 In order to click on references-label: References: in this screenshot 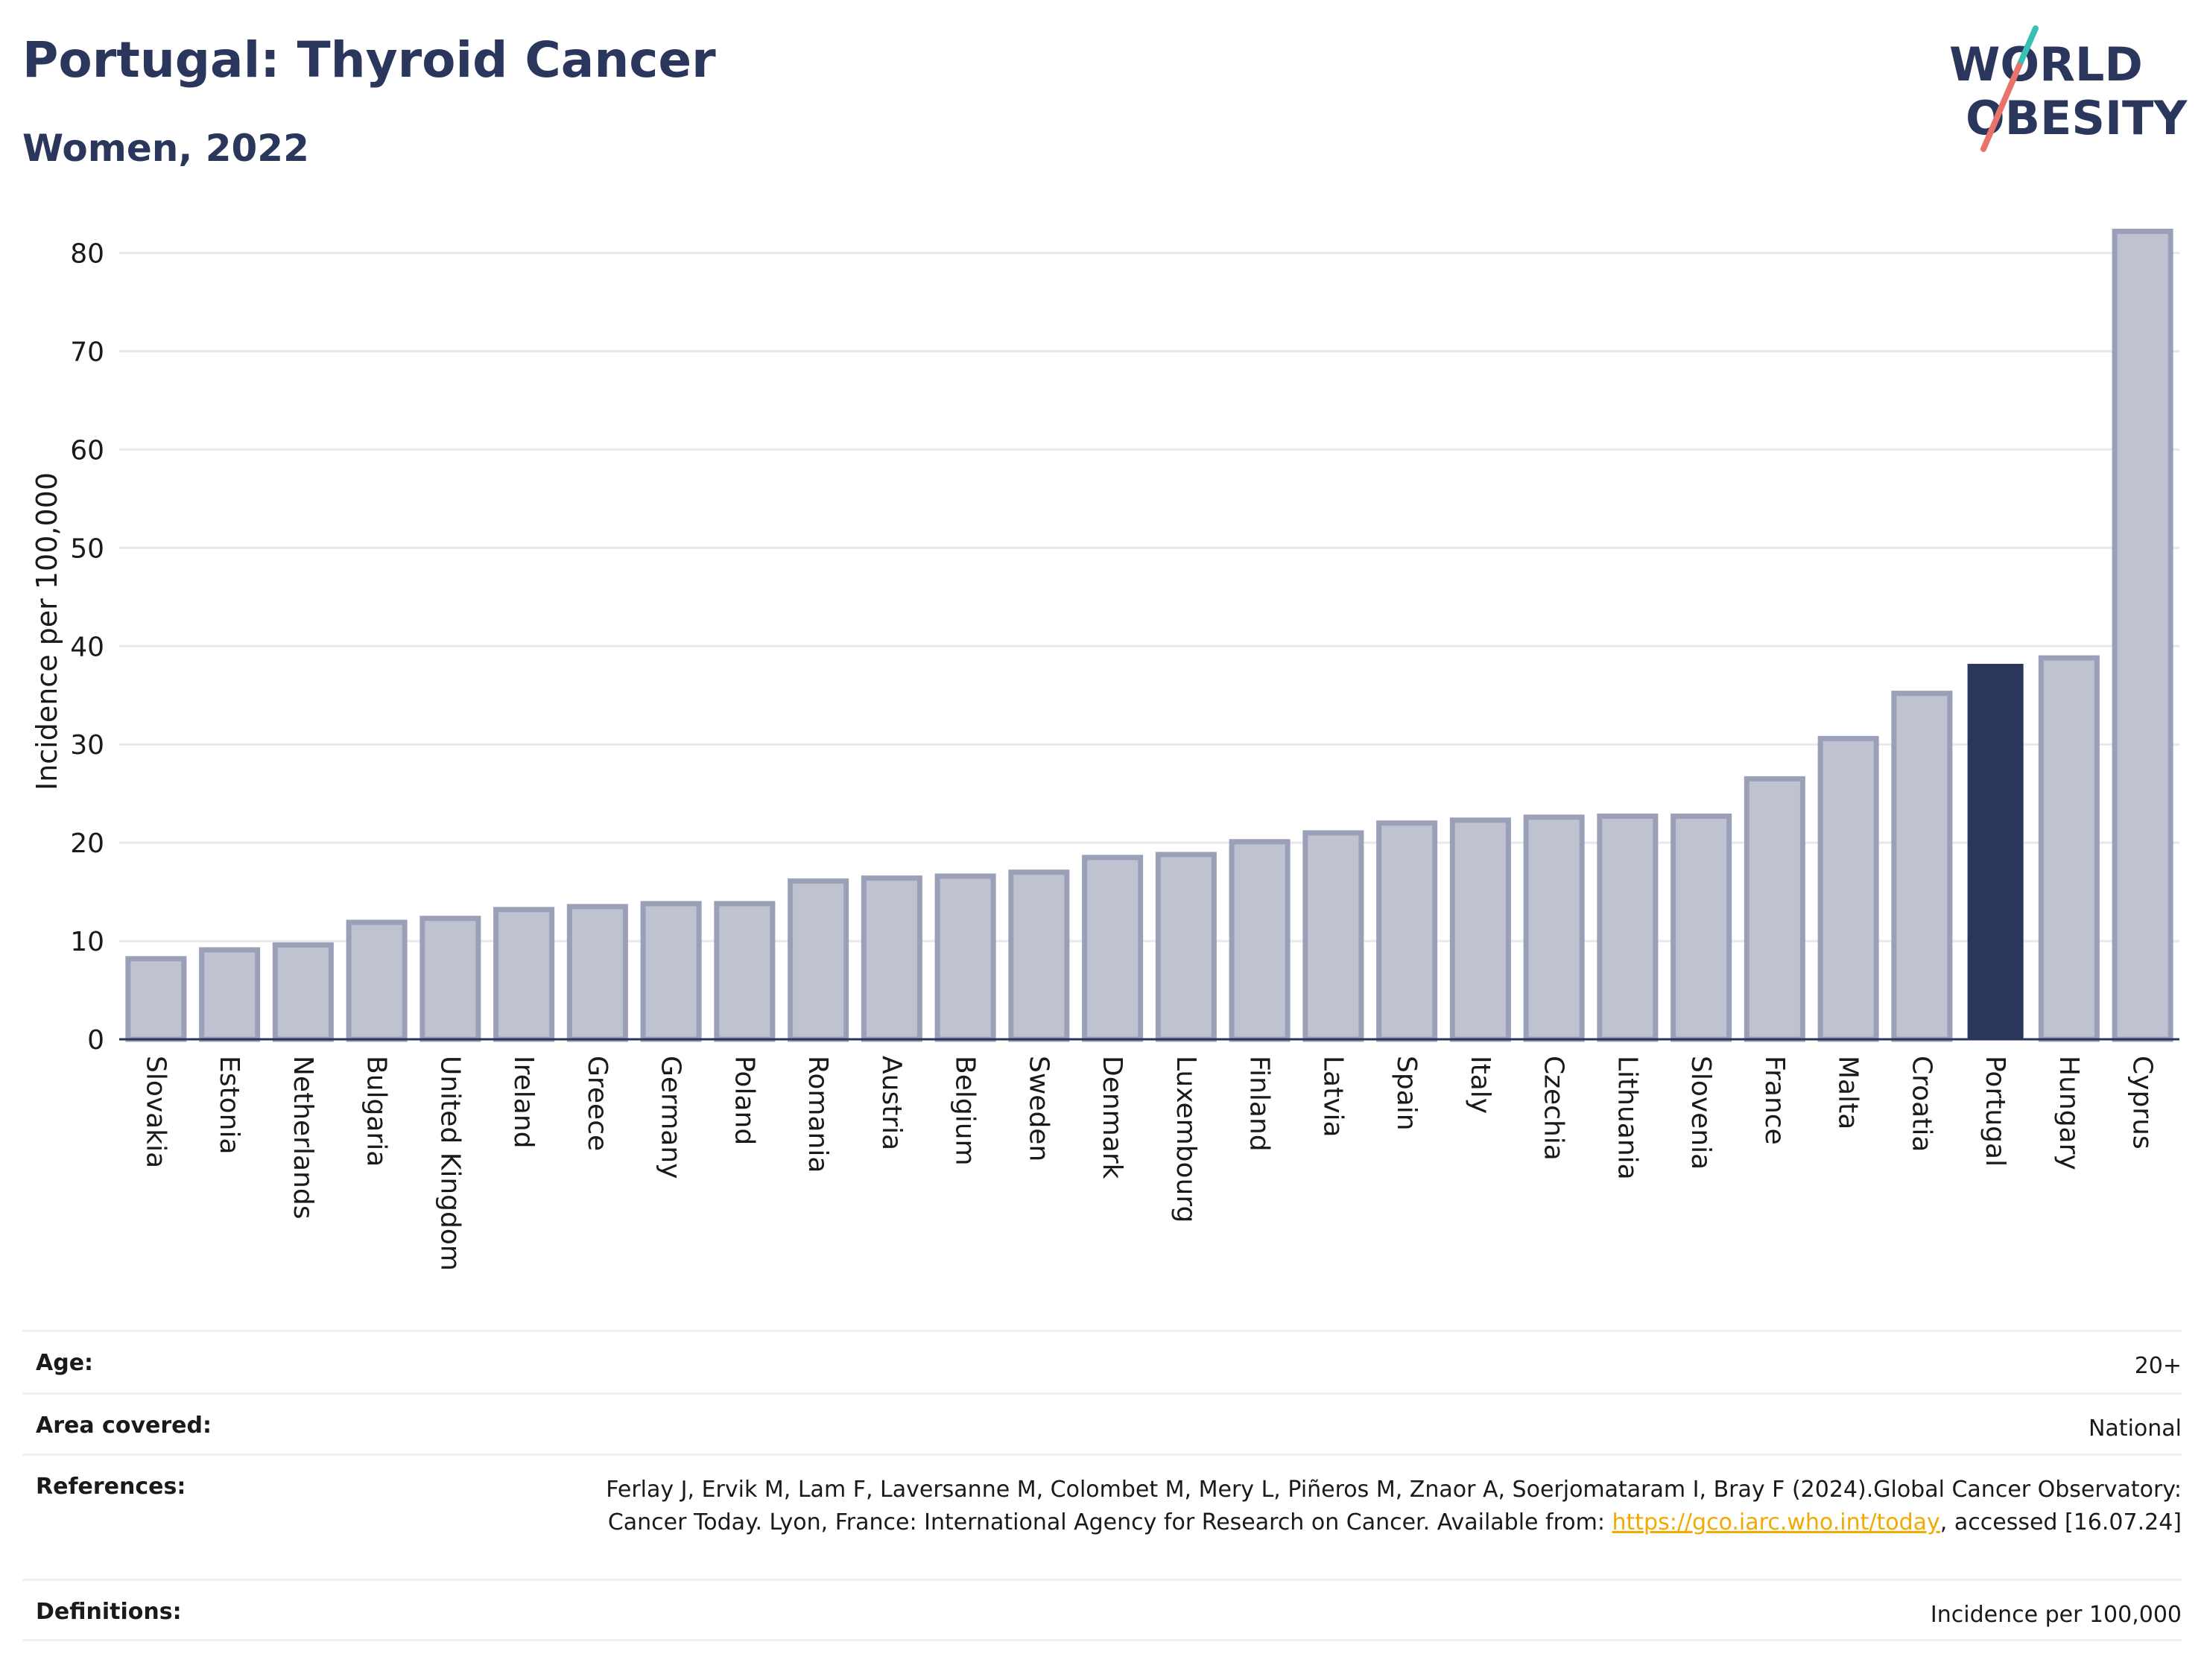, I will do `click(111, 1487)`.